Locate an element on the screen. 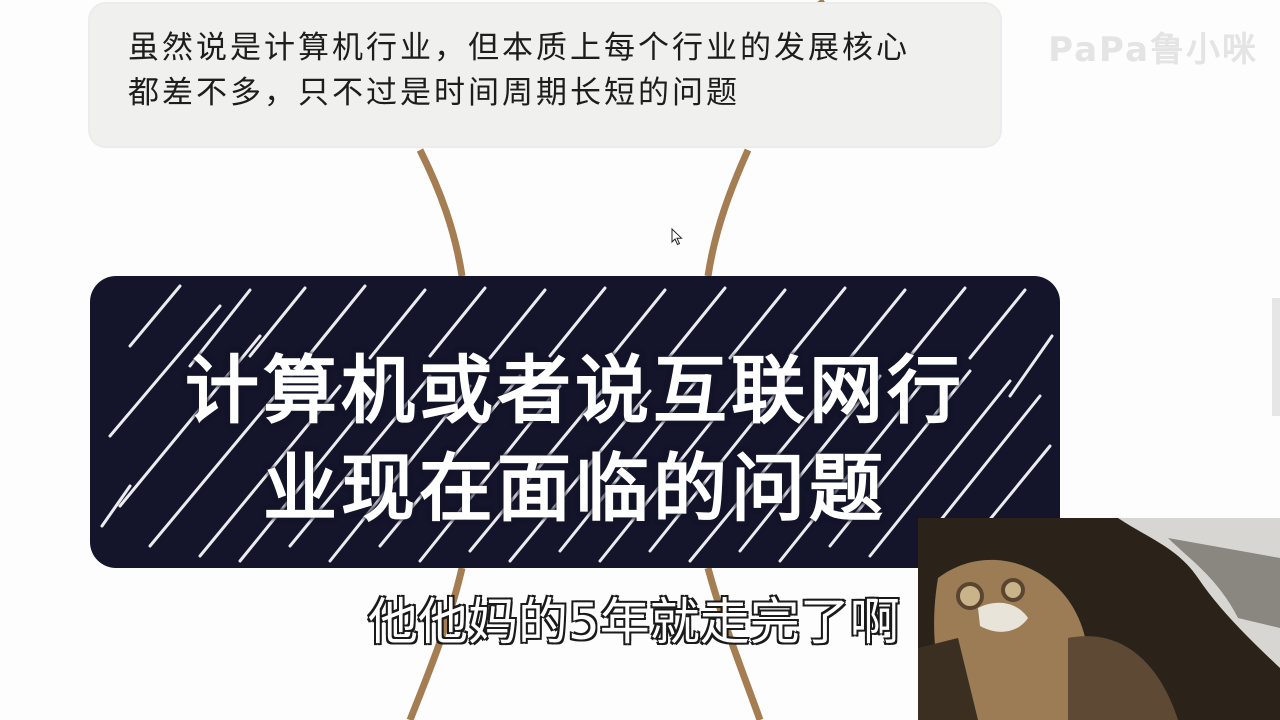 The width and height of the screenshot is (1280, 720). subtitle-caption: 他他妈的5年就走完了啊 is located at coordinates (634, 622).